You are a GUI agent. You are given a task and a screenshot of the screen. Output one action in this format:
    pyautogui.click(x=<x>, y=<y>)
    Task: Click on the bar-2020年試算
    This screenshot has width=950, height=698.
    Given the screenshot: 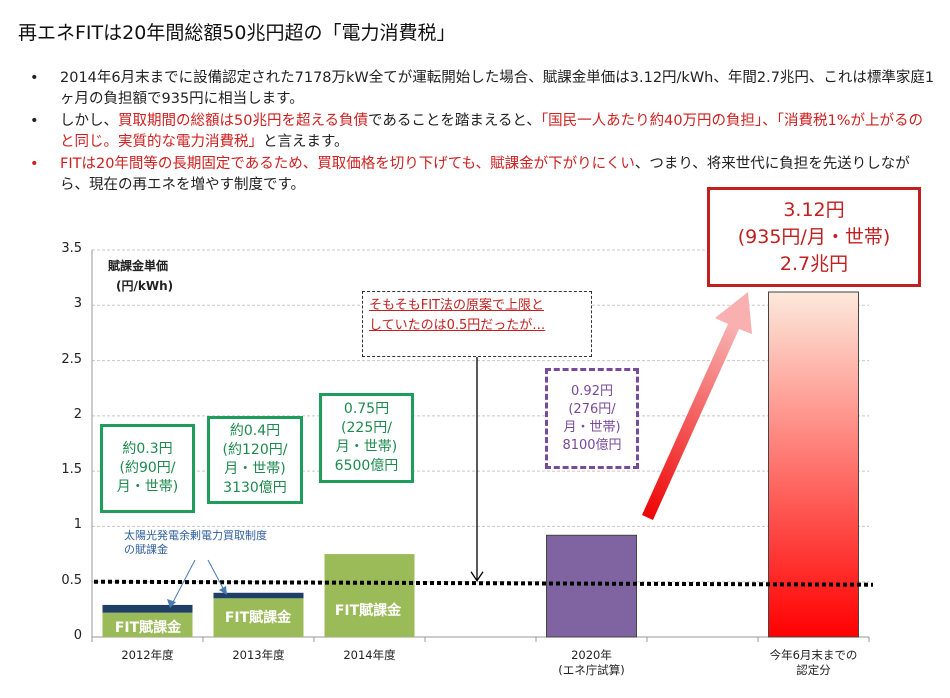 What is the action you would take?
    pyautogui.click(x=591, y=586)
    